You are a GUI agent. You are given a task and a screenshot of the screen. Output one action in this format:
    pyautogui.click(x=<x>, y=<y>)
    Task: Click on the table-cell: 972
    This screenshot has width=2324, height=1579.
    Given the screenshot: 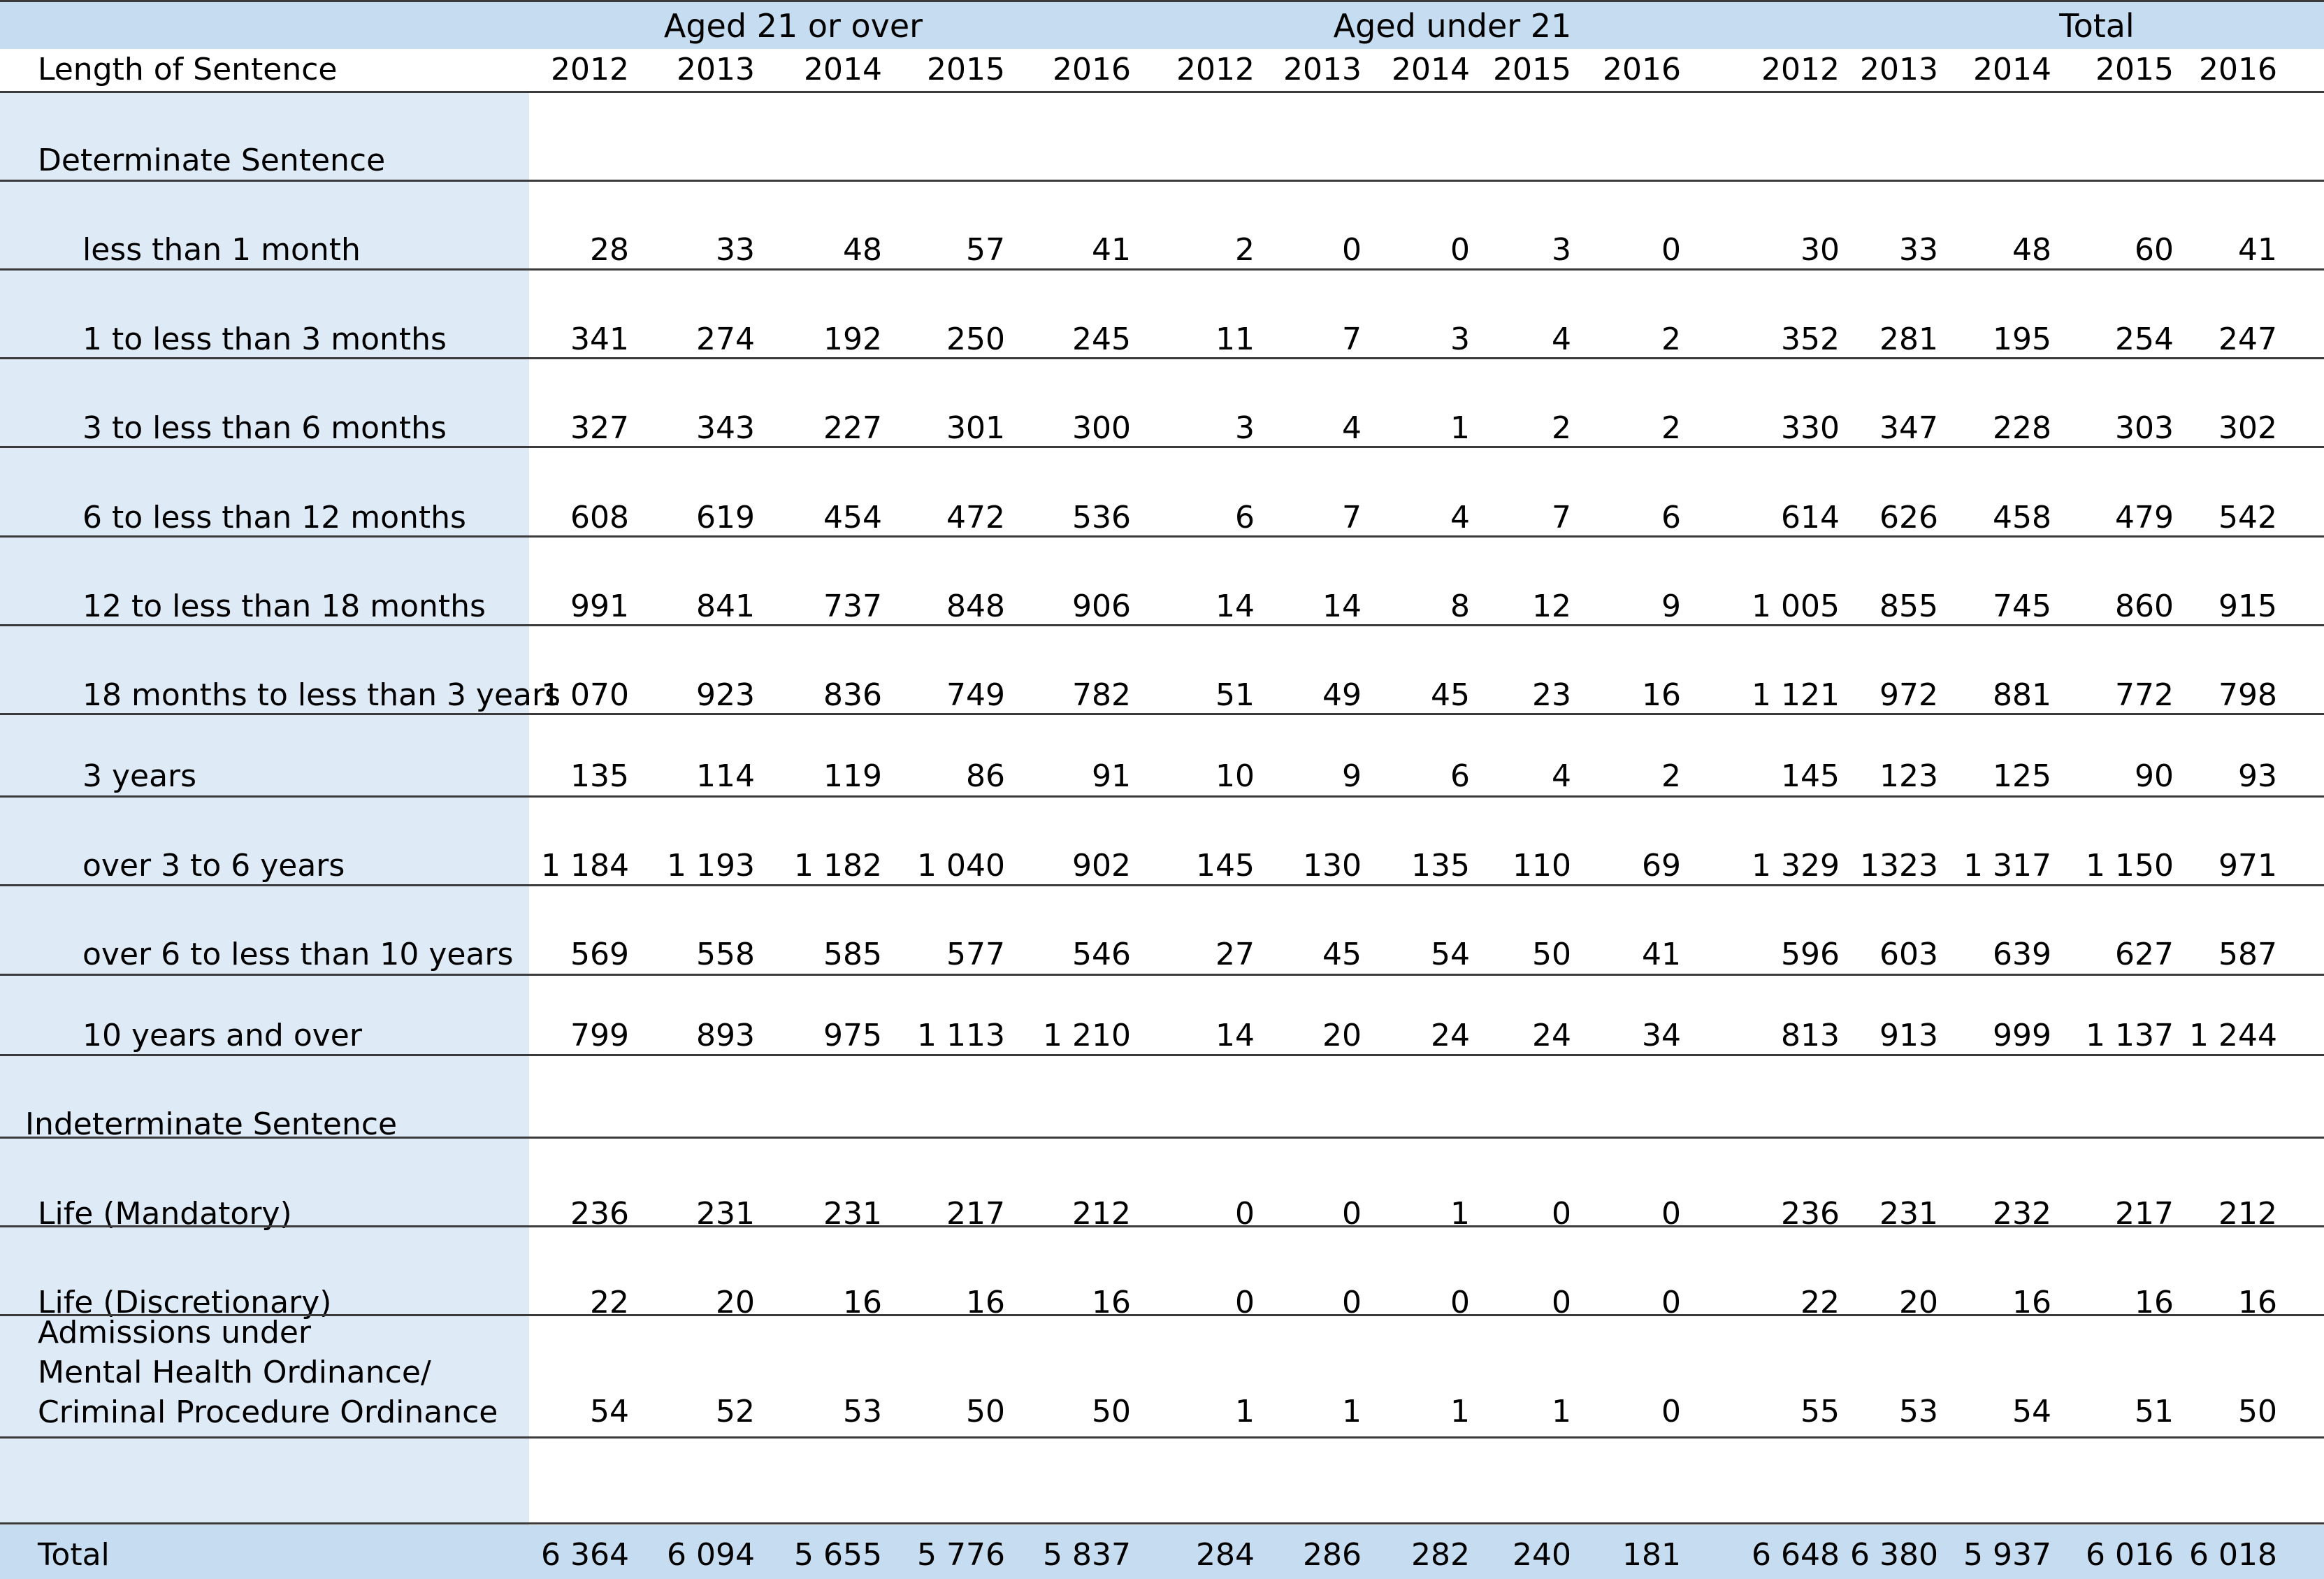 What is the action you would take?
    pyautogui.click(x=1909, y=695)
    